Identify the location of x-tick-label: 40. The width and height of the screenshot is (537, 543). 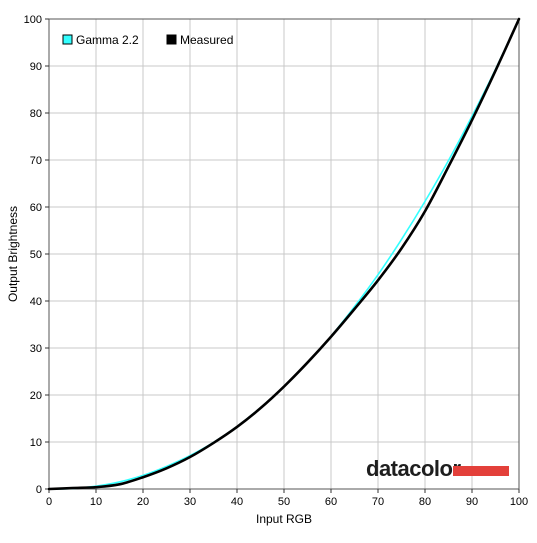
(237, 502).